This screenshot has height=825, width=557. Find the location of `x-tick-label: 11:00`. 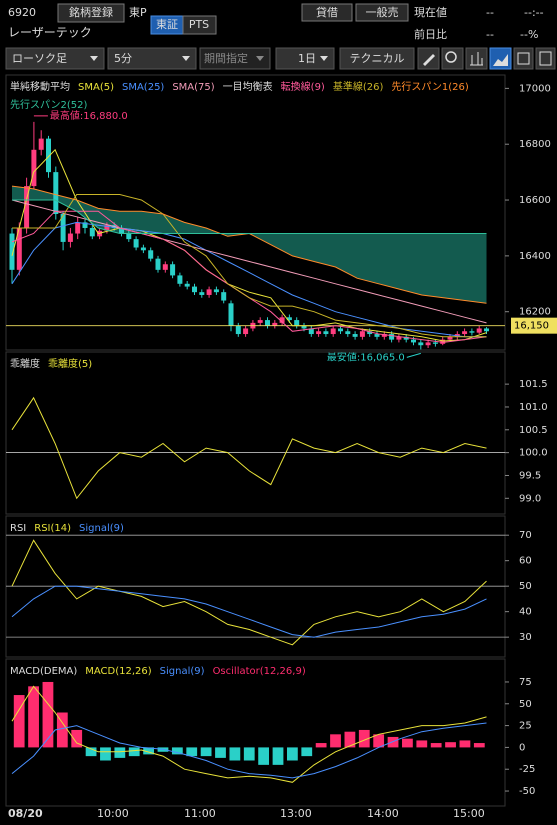

x-tick-label: 11:00 is located at coordinates (200, 813).